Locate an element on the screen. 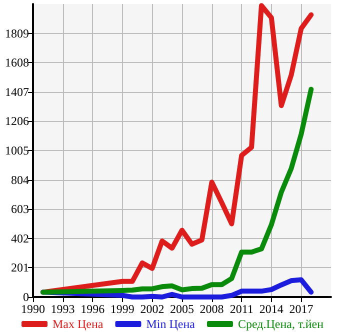 The image size is (345, 335). legend-label: Min Цена is located at coordinates (171, 324).